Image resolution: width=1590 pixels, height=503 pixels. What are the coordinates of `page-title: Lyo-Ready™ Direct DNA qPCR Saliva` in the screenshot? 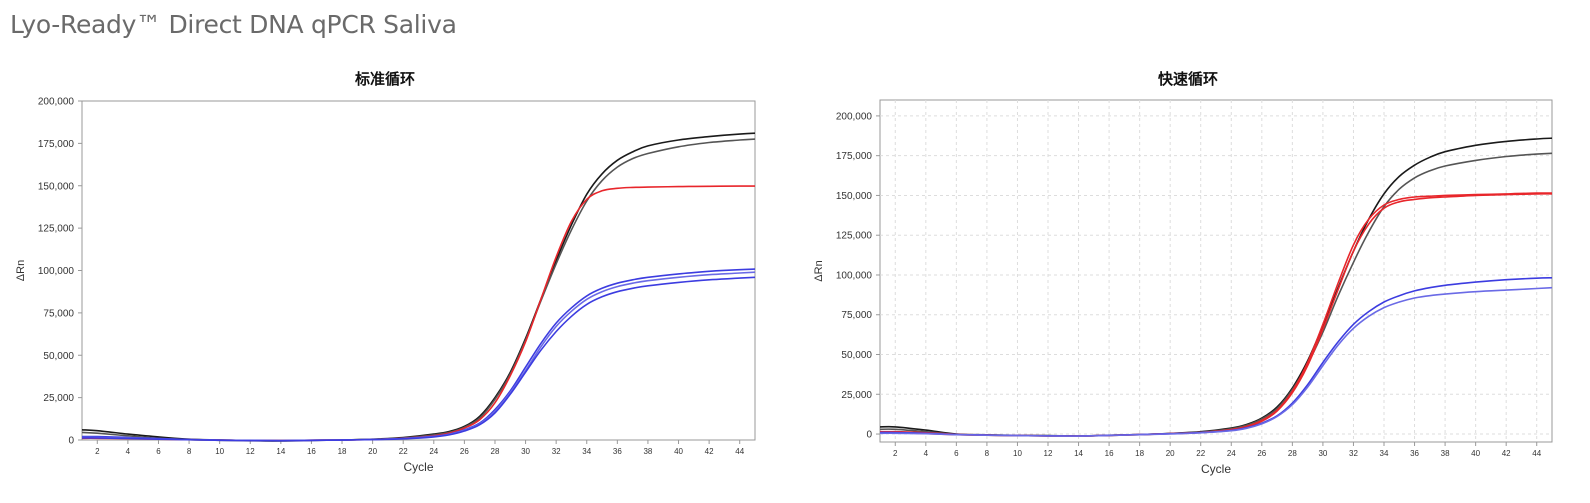 It's located at (233, 24).